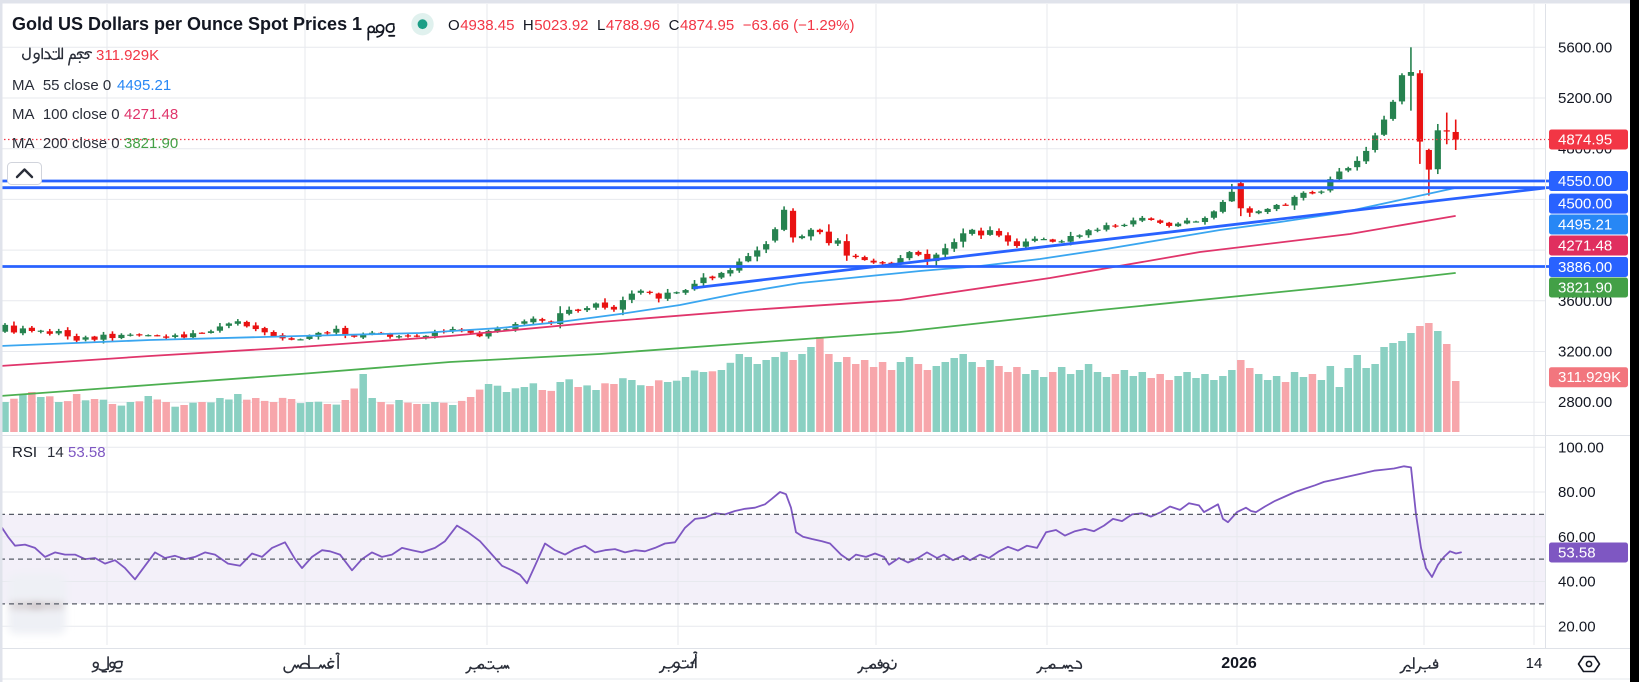 Image resolution: width=1639 pixels, height=687 pixels. Describe the element at coordinates (1577, 492) in the screenshot. I see `svg-text: 80.00` at that location.